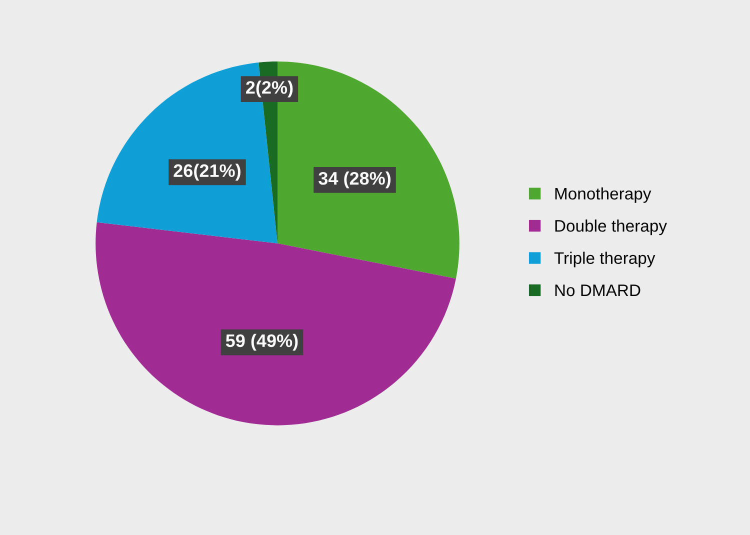 The image size is (750, 535). I want to click on legend-label: Triple therapy, so click(605, 260).